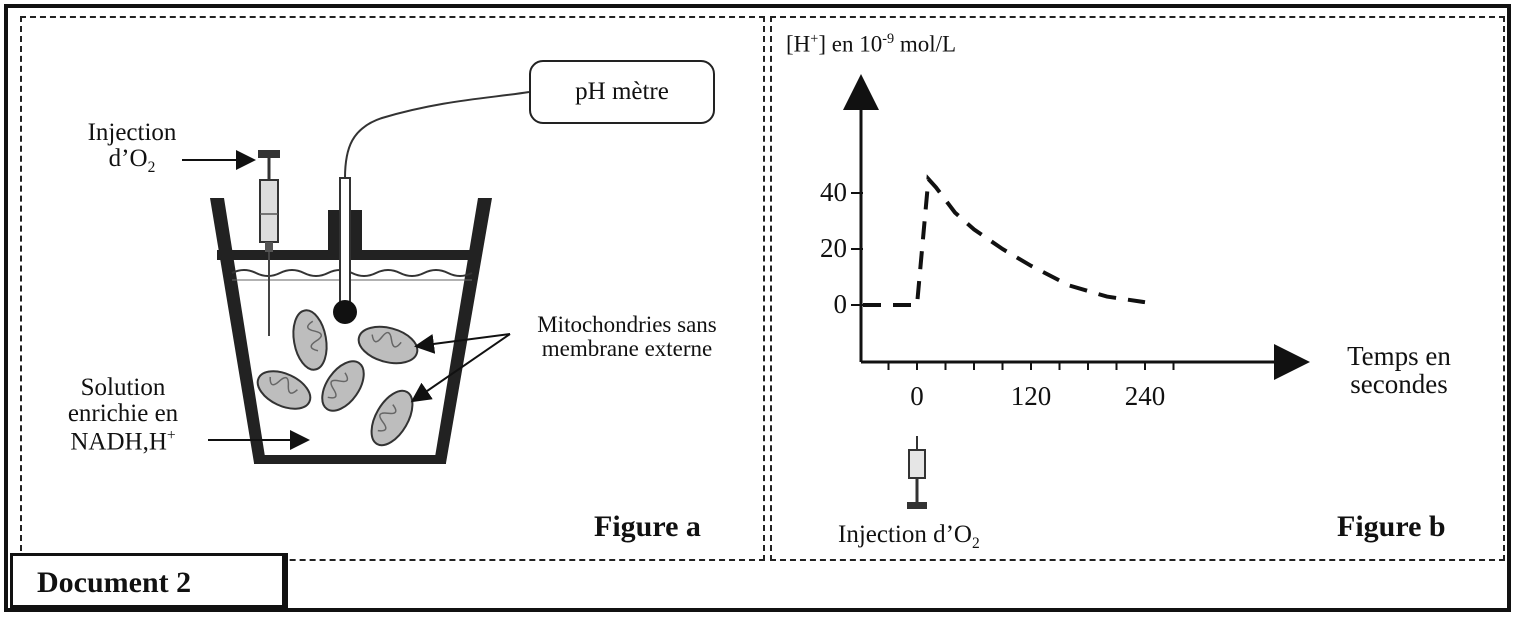 The image size is (1519, 618). What do you see at coordinates (123, 387) in the screenshot?
I see `solution-label-line1: Solution` at bounding box center [123, 387].